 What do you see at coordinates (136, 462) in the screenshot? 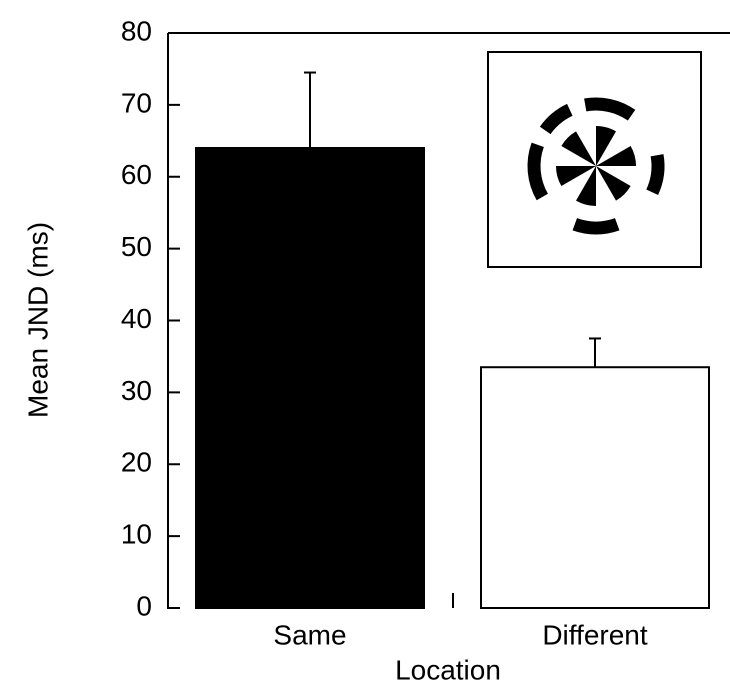
I see `y-tick-label: 20` at bounding box center [136, 462].